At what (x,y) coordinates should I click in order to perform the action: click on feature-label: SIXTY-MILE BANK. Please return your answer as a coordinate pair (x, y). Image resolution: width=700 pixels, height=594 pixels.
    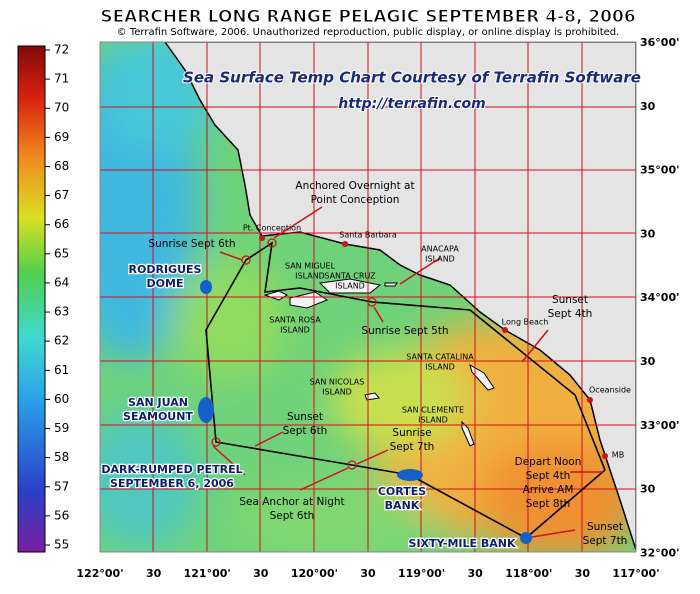
    Looking at the image, I should click on (462, 543).